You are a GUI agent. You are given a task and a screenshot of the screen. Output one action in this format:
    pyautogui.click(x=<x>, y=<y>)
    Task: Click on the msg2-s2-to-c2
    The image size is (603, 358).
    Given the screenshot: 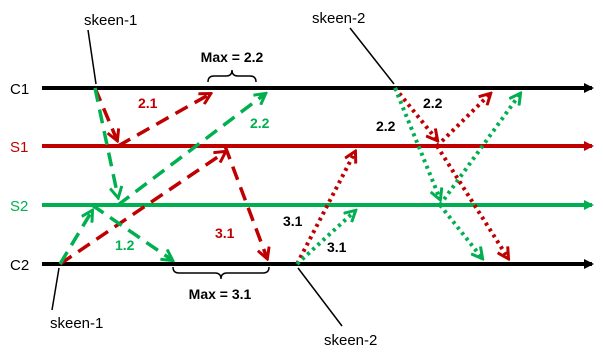 What is the action you would take?
    pyautogui.click(x=460, y=230)
    